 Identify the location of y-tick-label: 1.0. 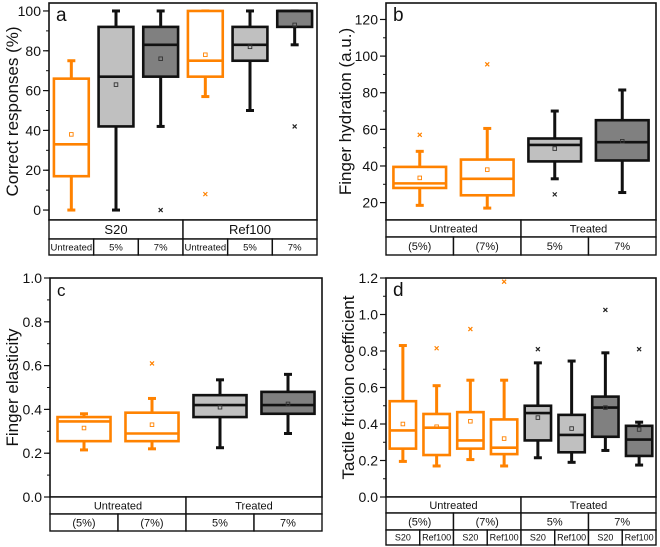
(33, 278).